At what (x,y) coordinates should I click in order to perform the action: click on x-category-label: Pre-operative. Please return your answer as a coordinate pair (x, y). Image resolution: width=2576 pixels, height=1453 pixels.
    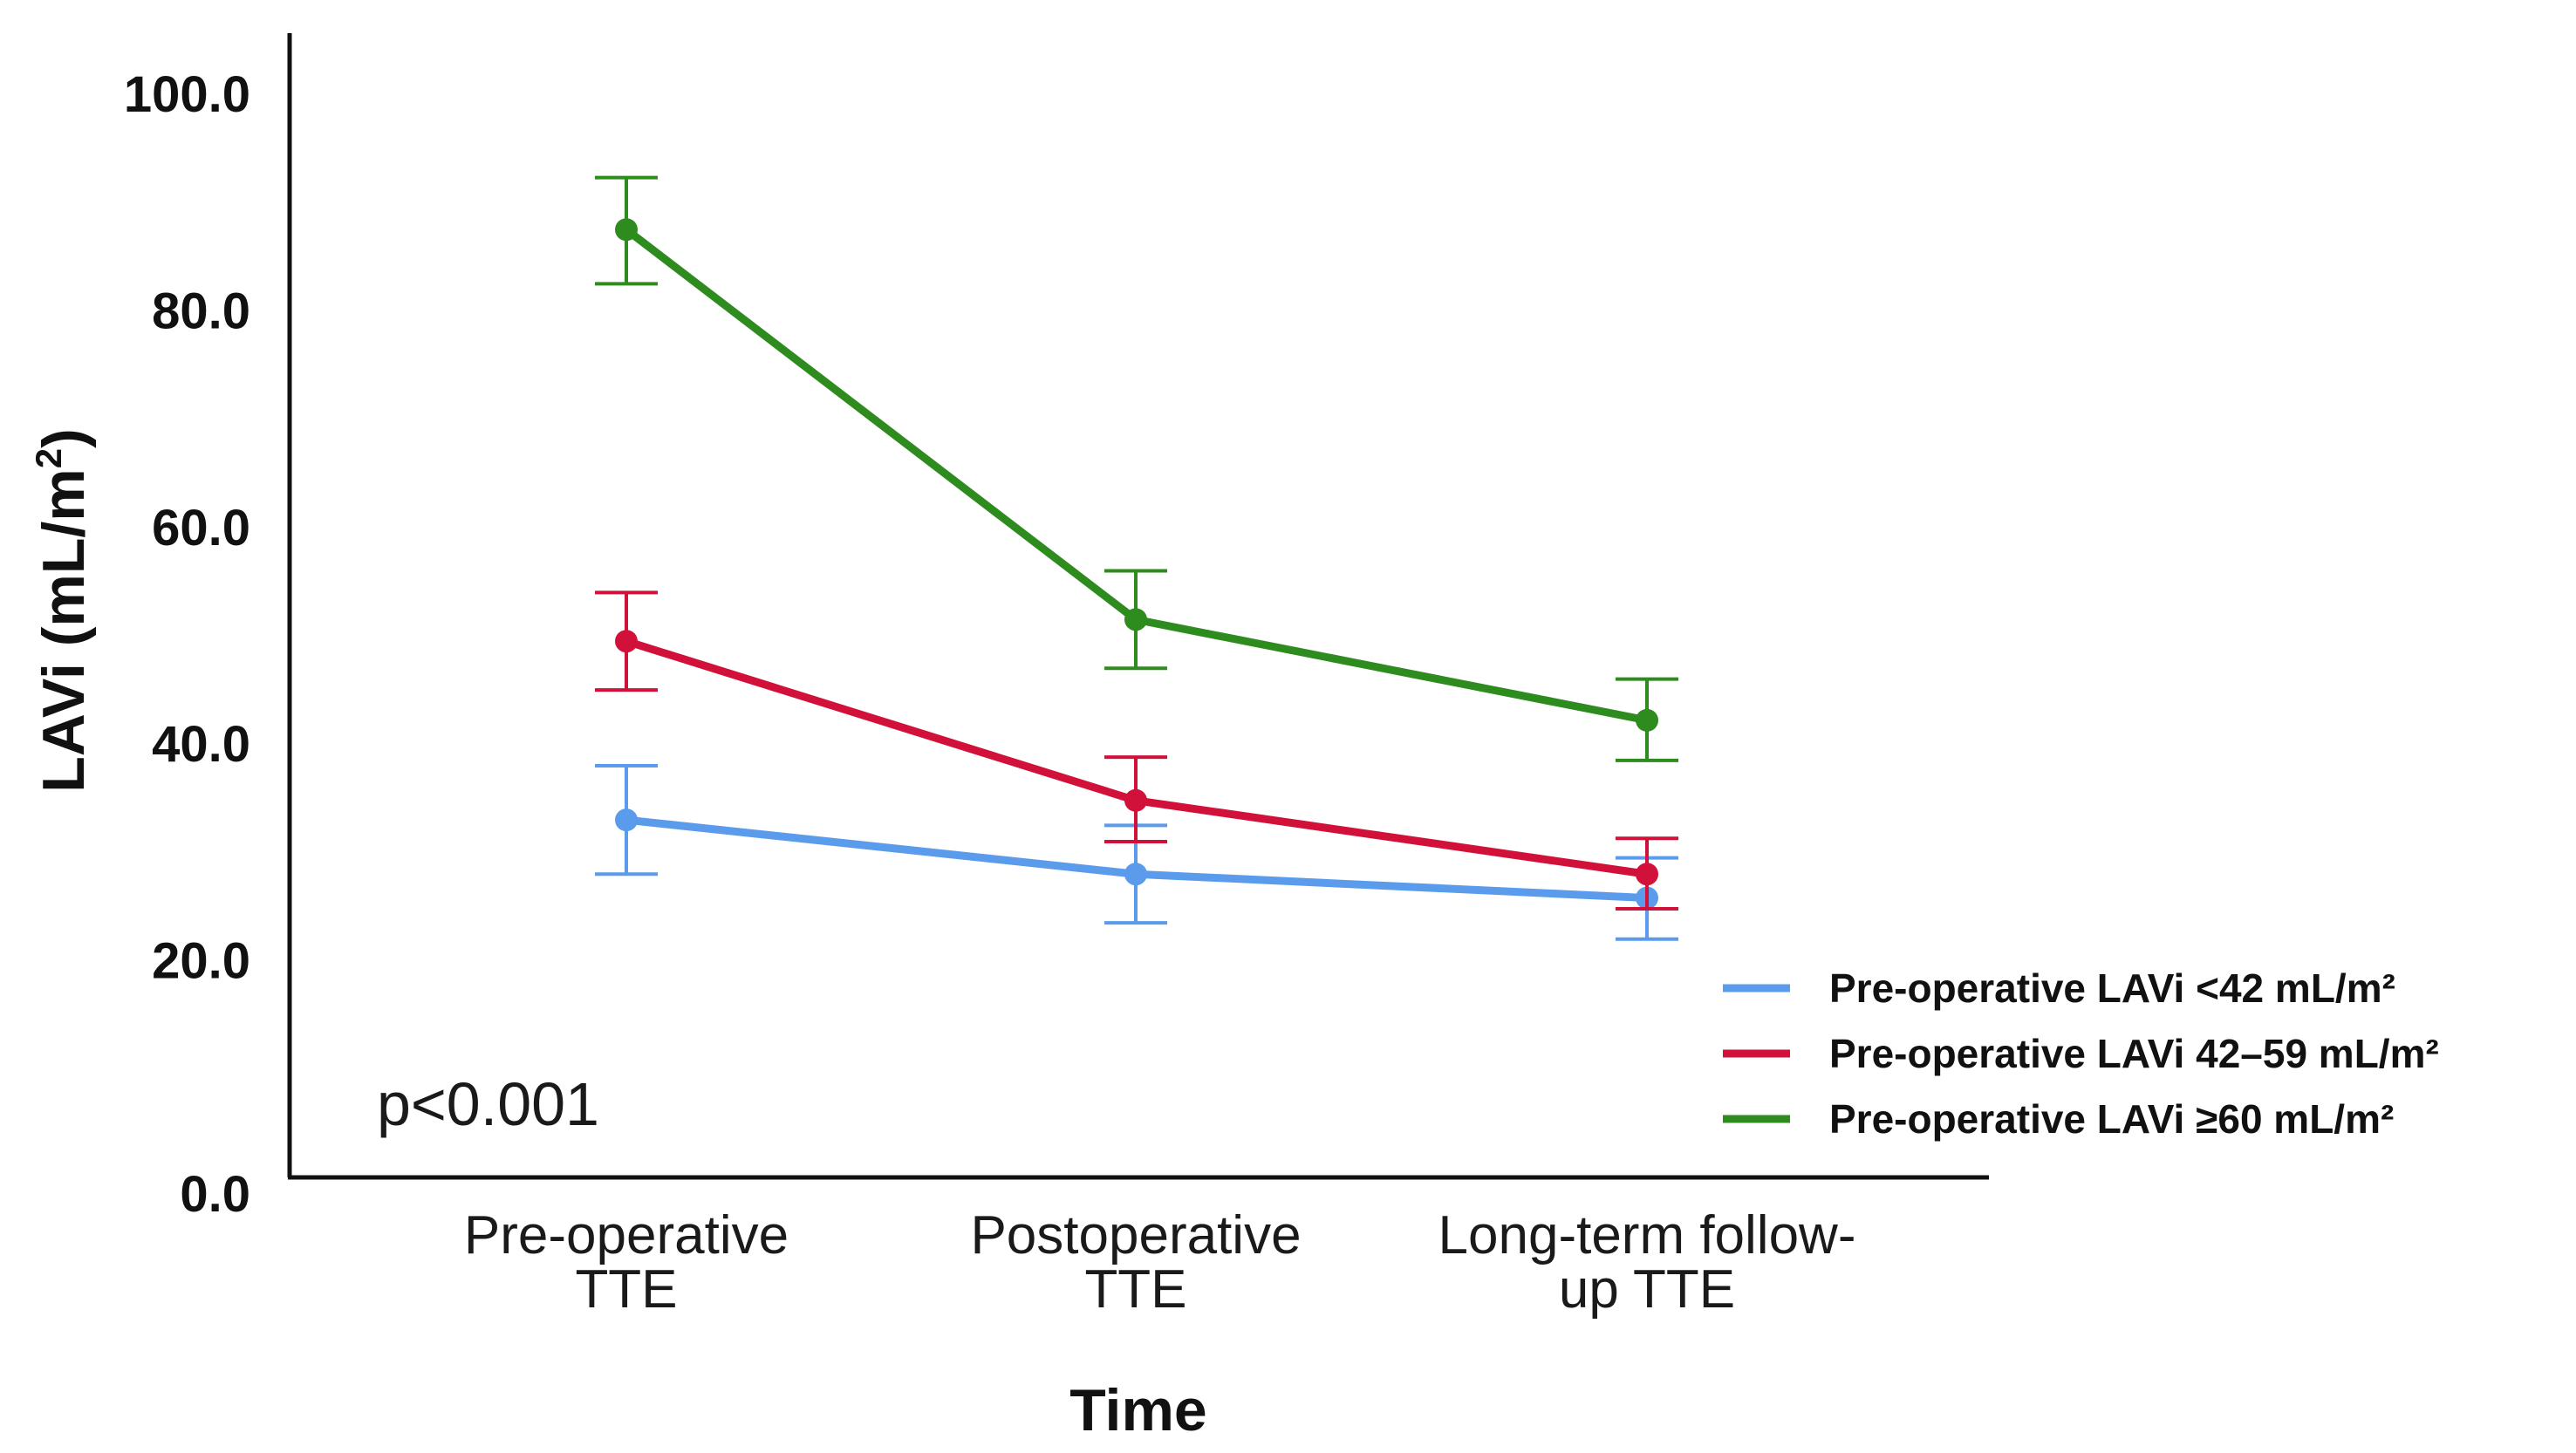
    Looking at the image, I should click on (626, 1235).